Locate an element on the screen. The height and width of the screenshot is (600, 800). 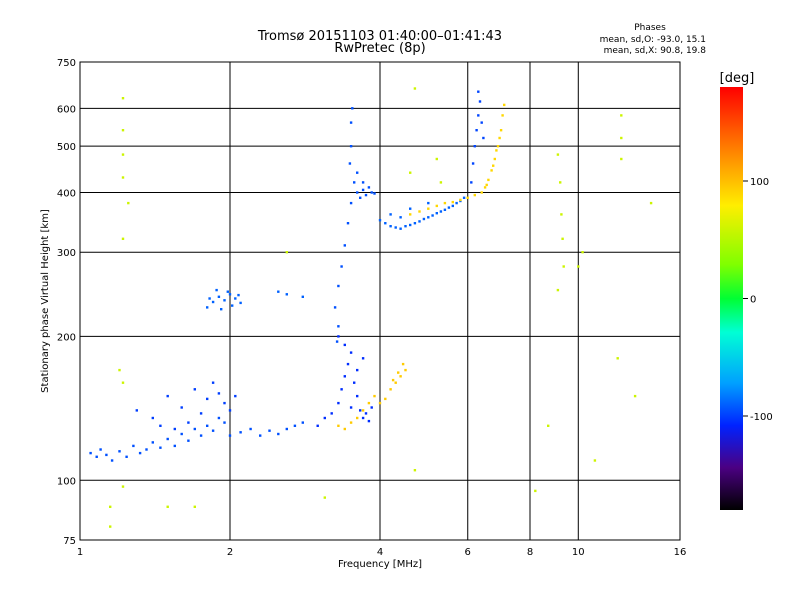
stats-o-mode: mean, sd,O: -93.0, 15.1 is located at coordinates (653, 40).